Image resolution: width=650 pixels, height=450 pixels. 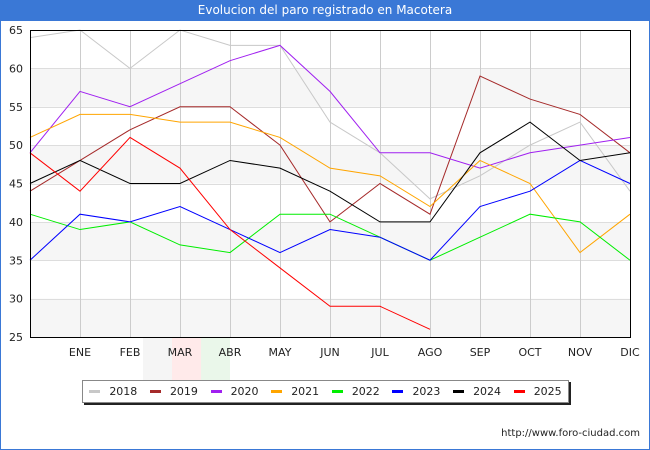 I want to click on x-tick-label: MAR, so click(x=180, y=352).